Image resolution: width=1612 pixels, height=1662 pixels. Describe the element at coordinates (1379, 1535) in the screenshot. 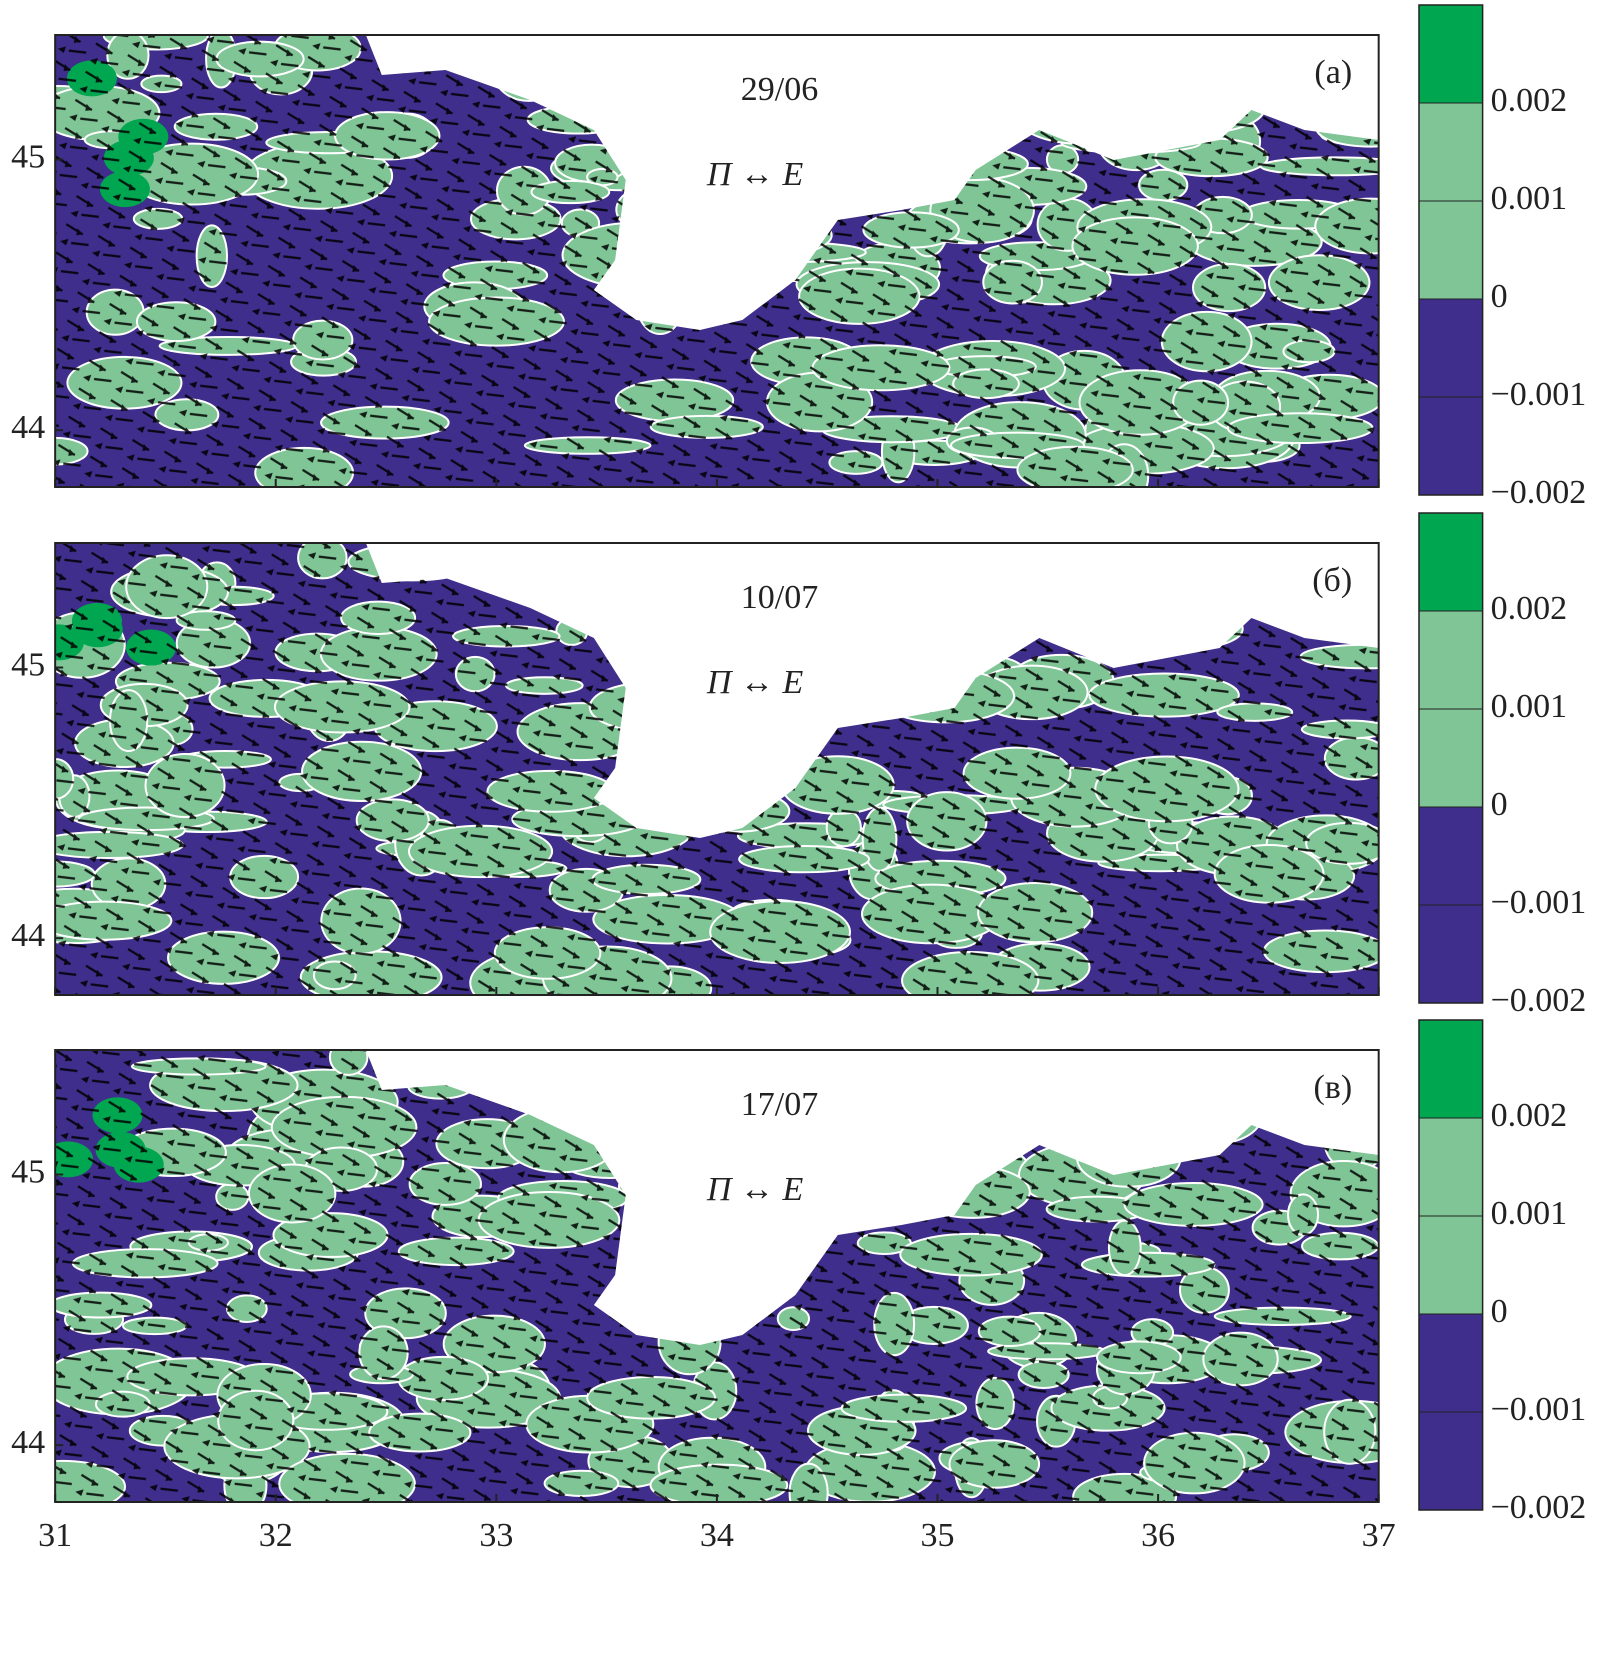

I see `x-tick-label: 37` at that location.